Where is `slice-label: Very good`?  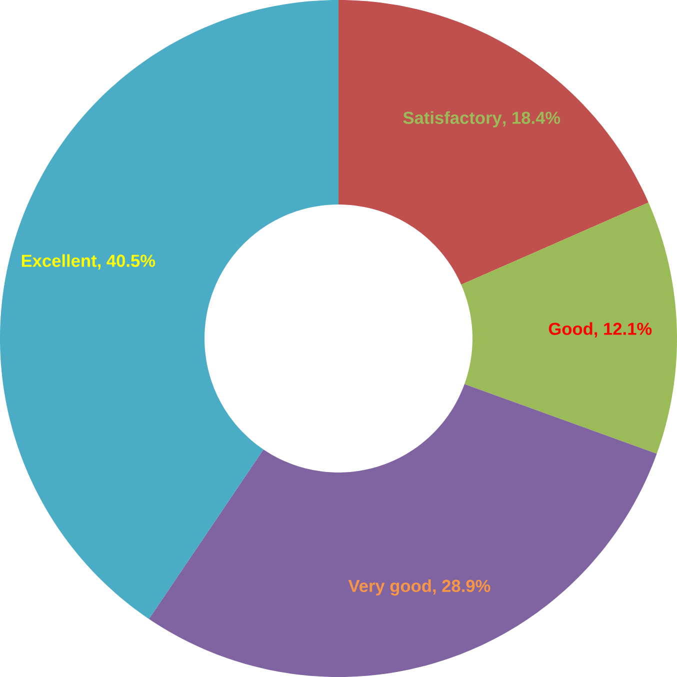 slice-label: Very good is located at coordinates (389, 587).